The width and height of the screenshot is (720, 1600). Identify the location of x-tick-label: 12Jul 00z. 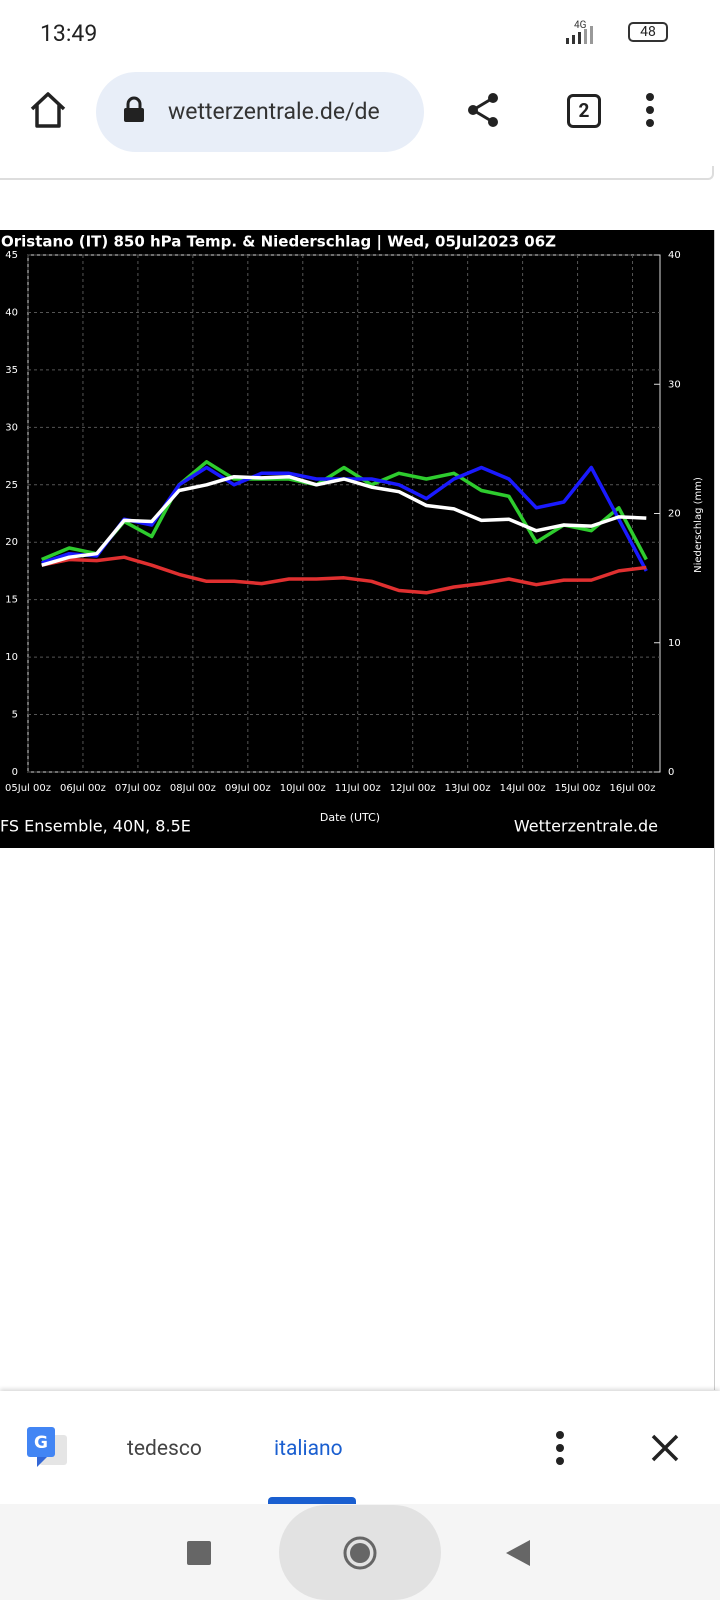
(413, 788).